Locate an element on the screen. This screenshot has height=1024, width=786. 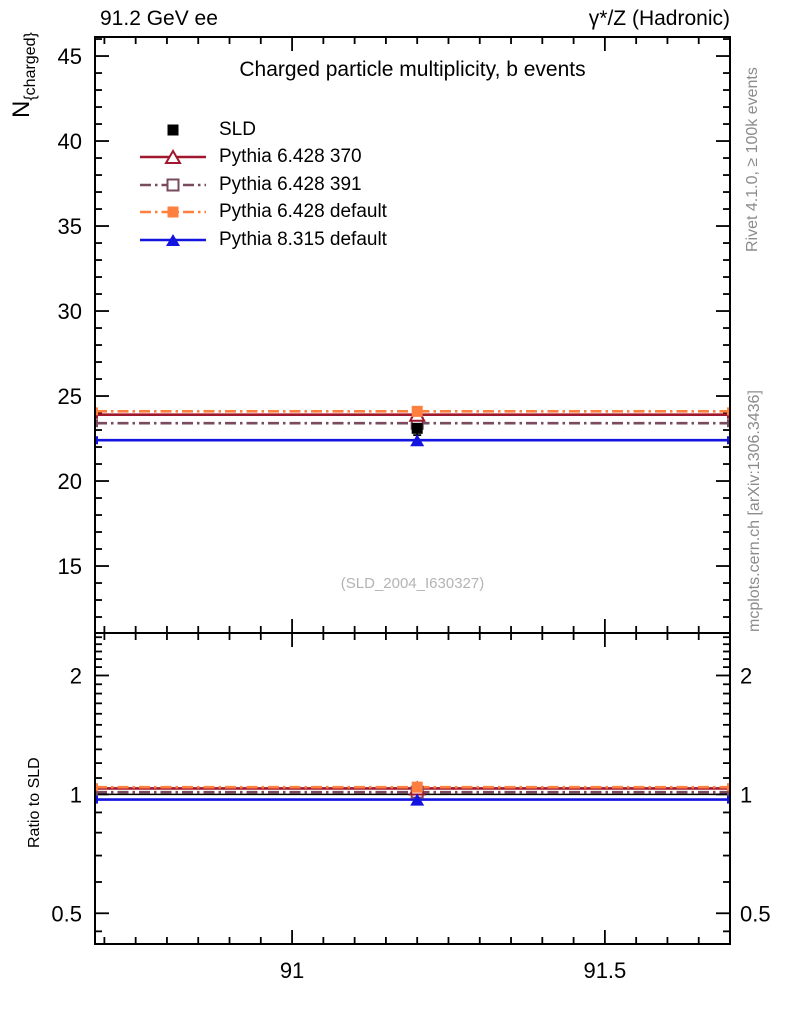
marker-main-pythia-8-315-default is located at coordinates (417, 440).